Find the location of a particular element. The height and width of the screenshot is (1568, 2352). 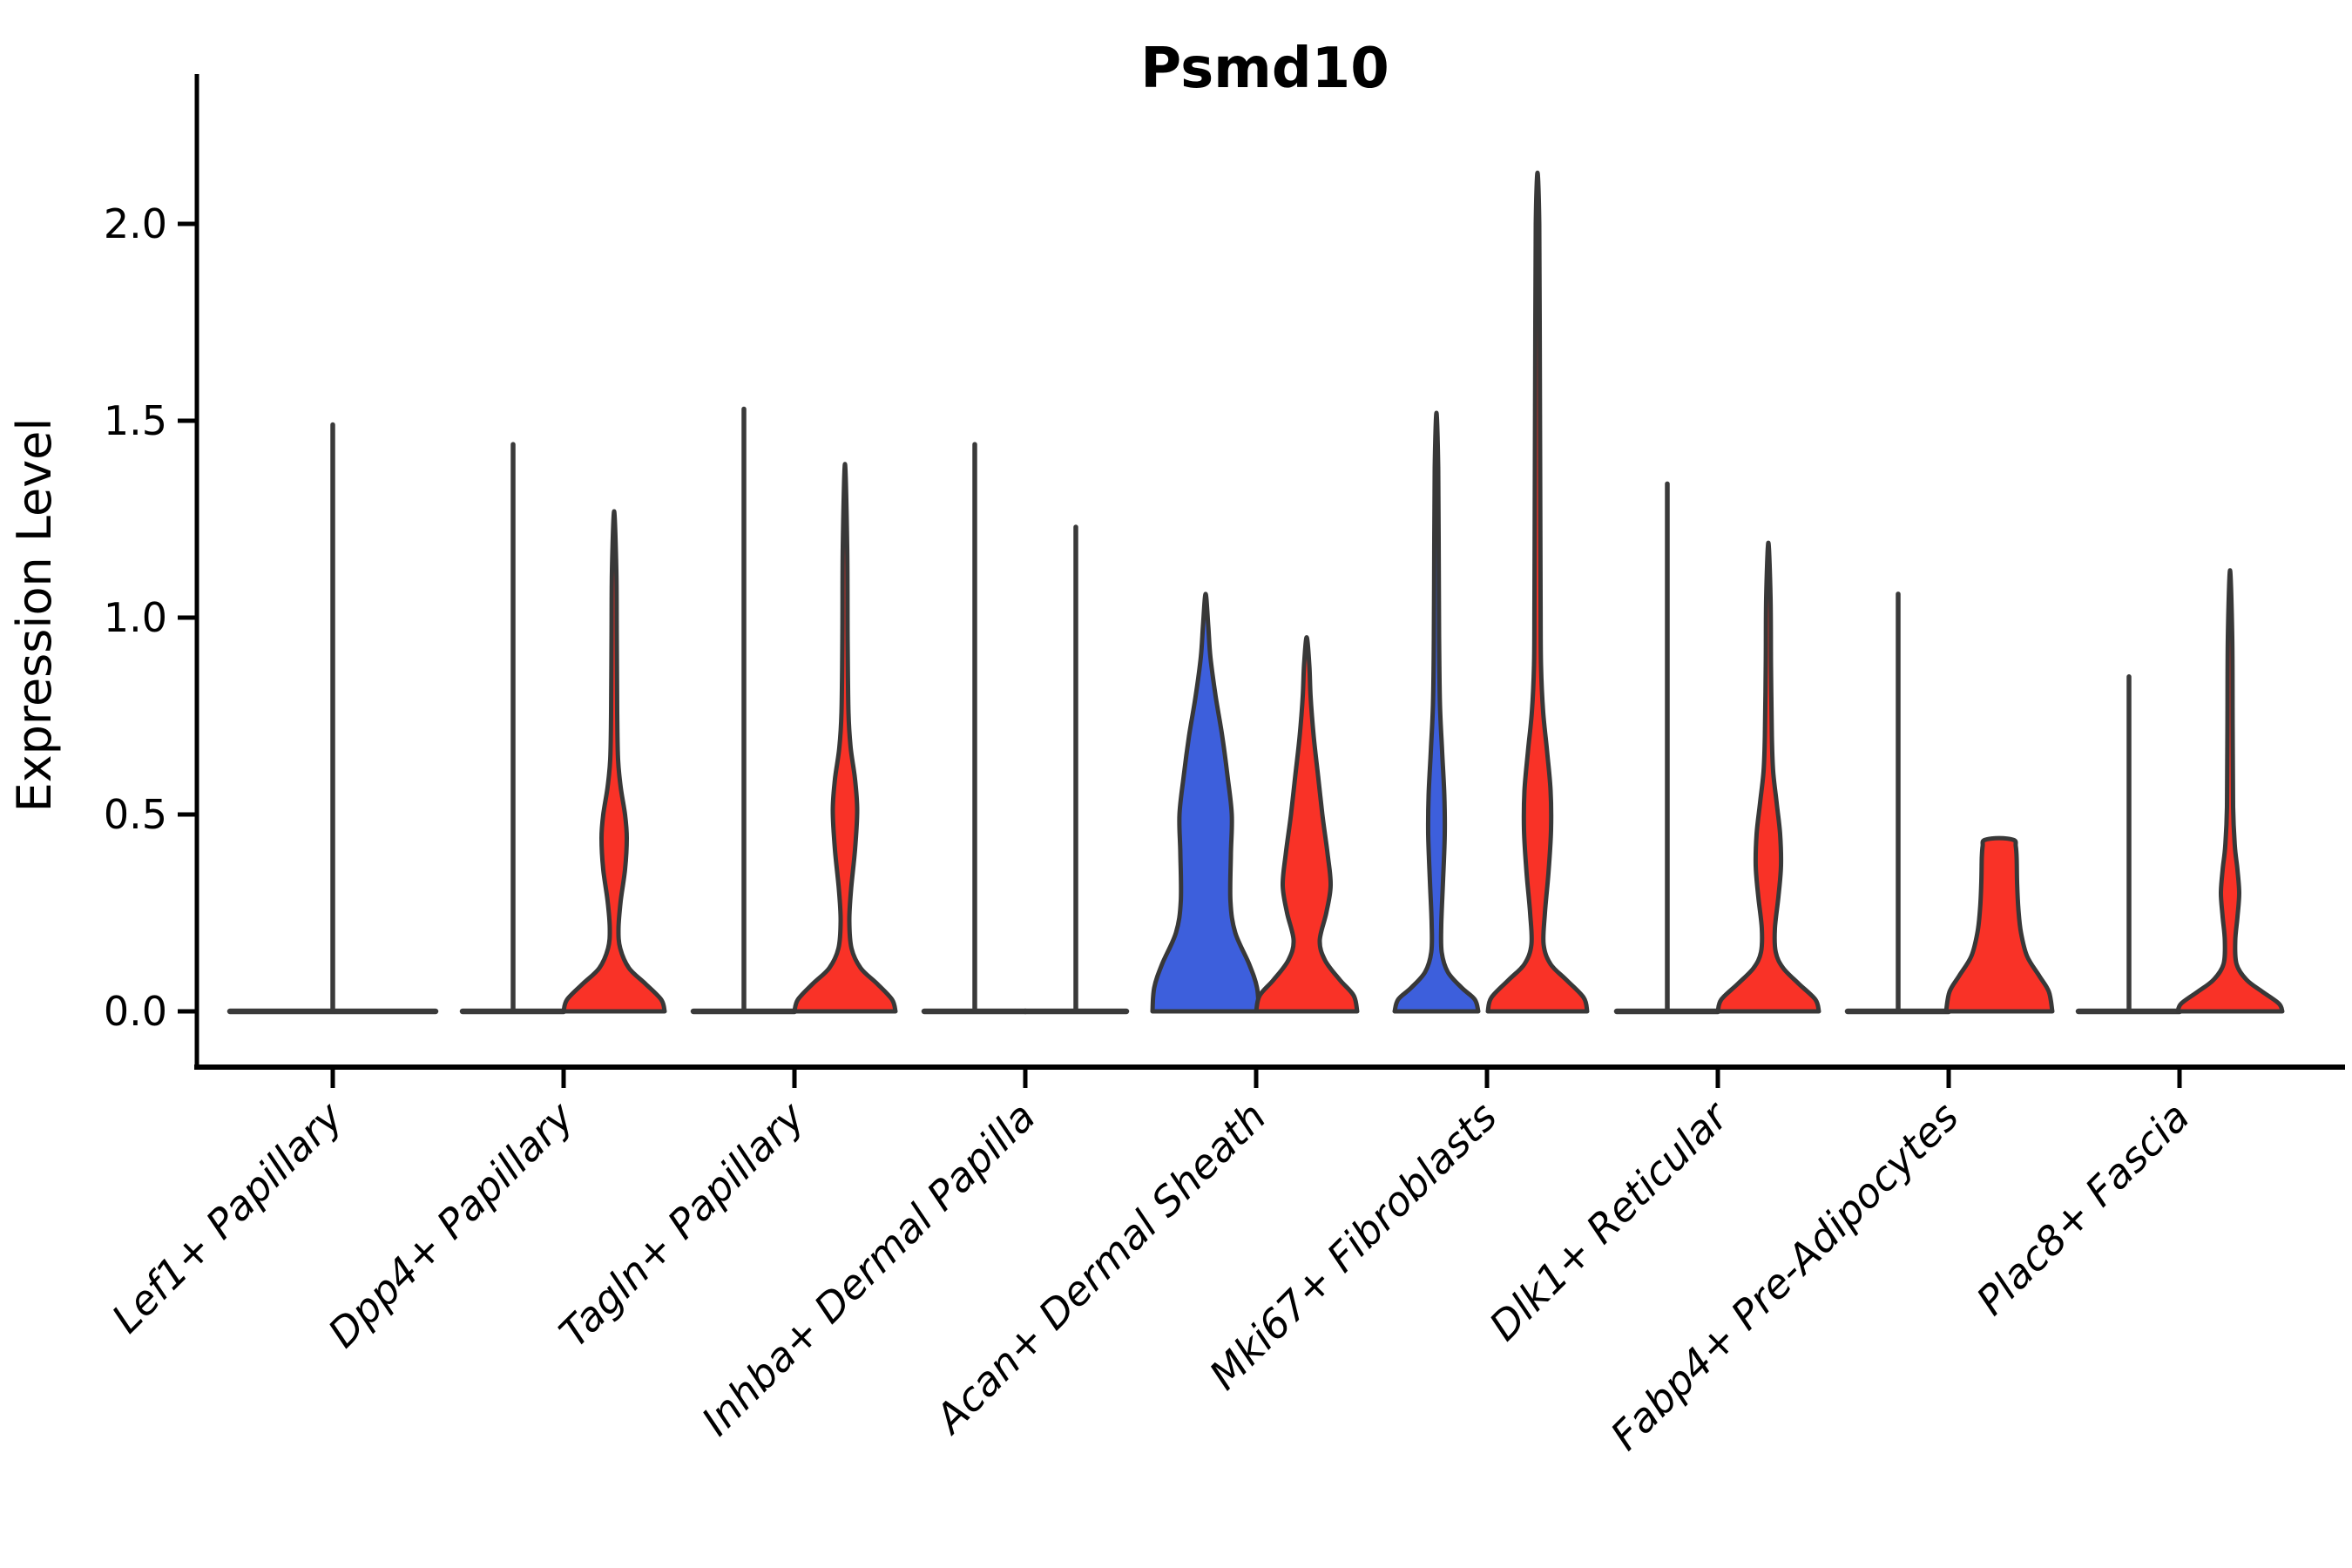

x-tick-label: Lef1+ Papillary is located at coordinates (228, 1217).